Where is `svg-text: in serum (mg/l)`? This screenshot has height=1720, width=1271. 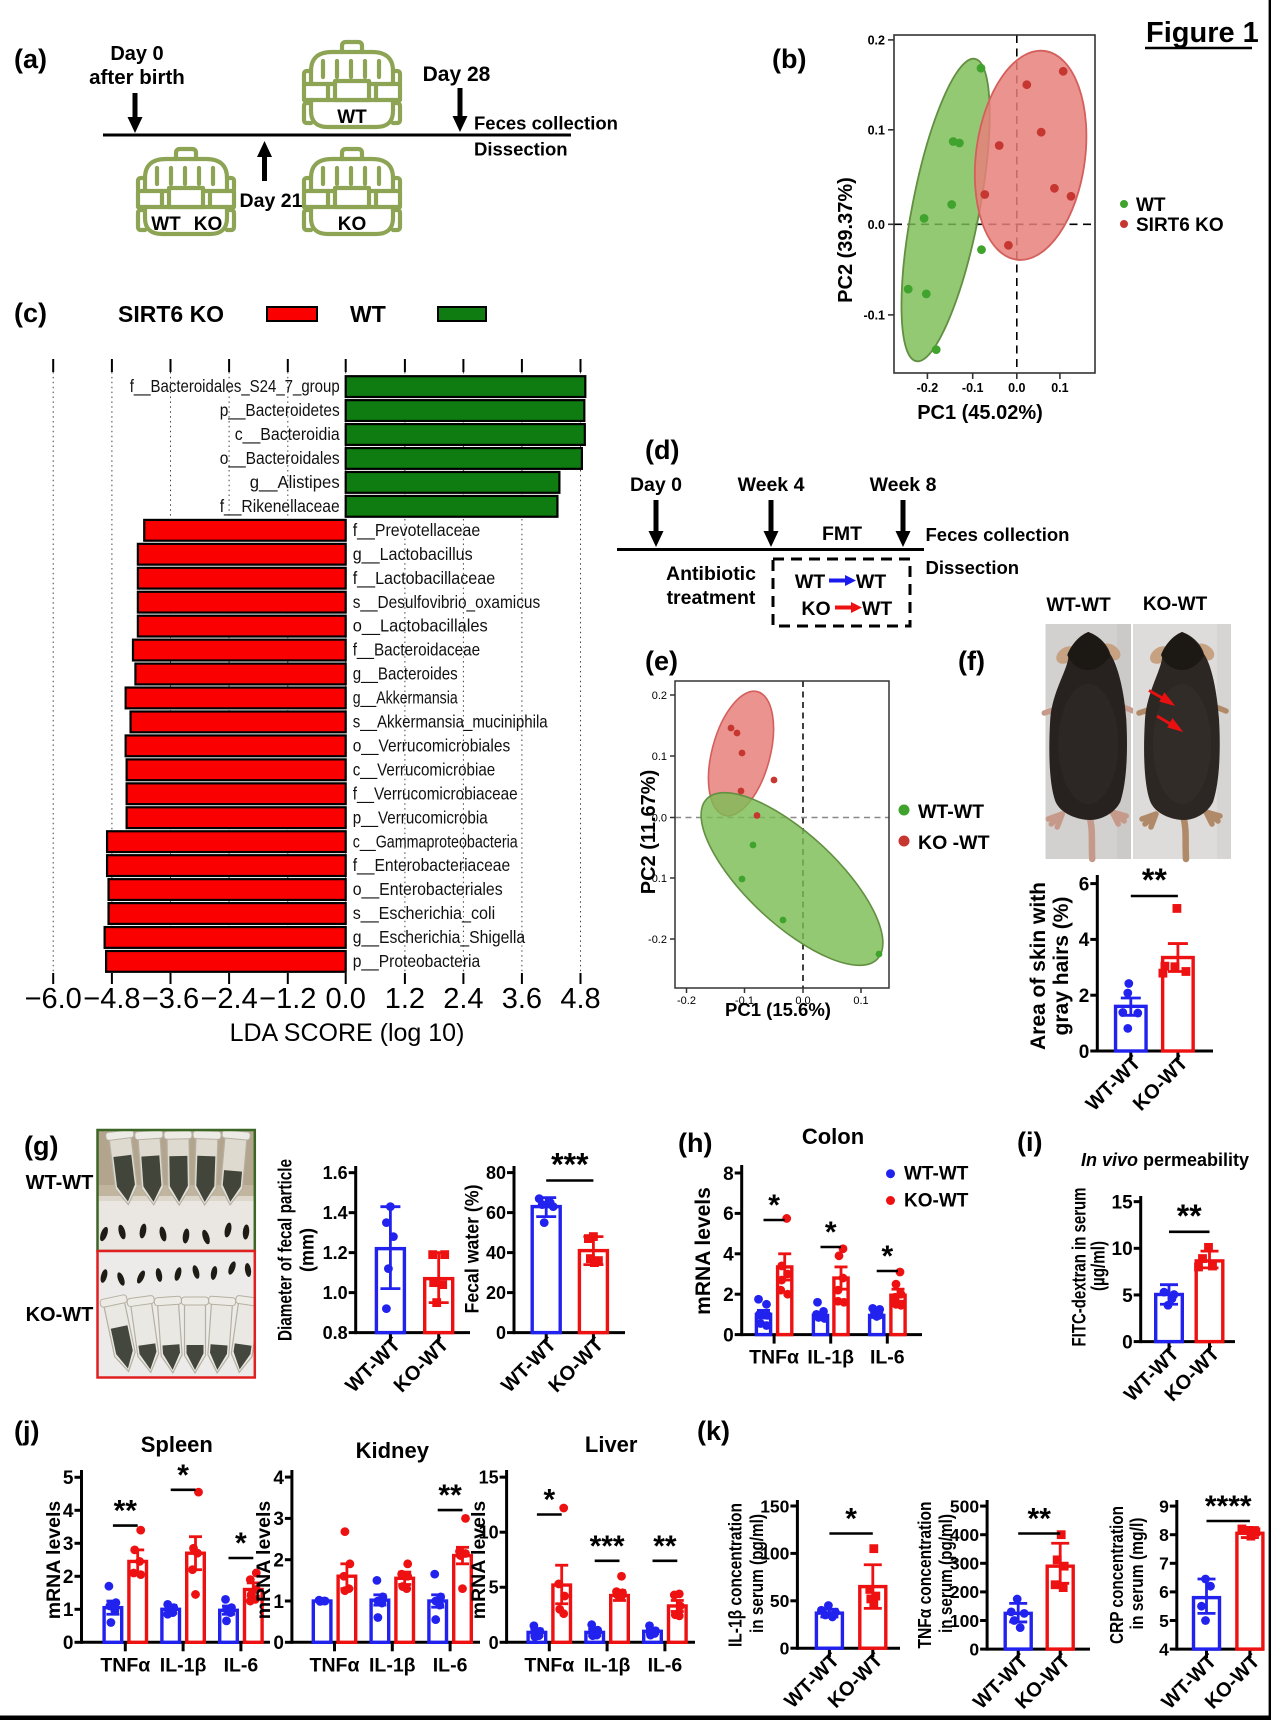 svg-text: in serum (mg/l) is located at coordinates (1136, 1574).